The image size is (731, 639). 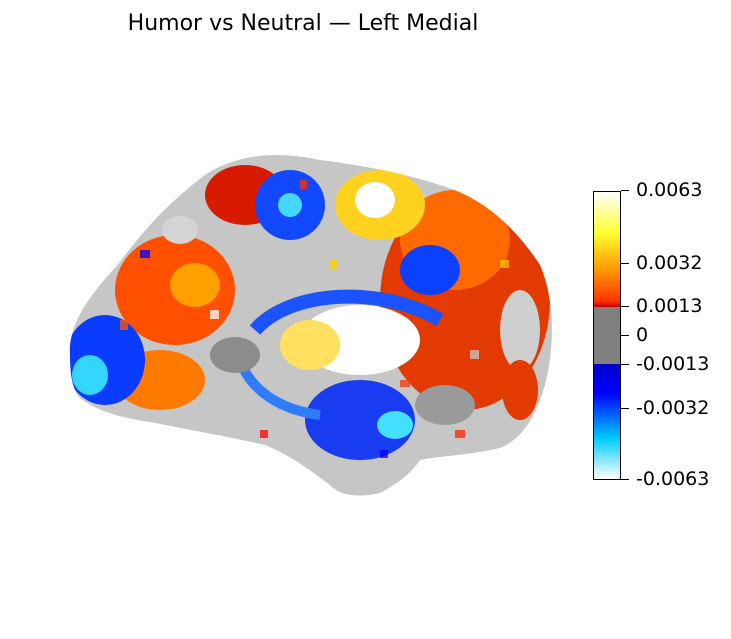 What do you see at coordinates (673, 364) in the screenshot?
I see `colorbar-tick-label: -0.0013` at bounding box center [673, 364].